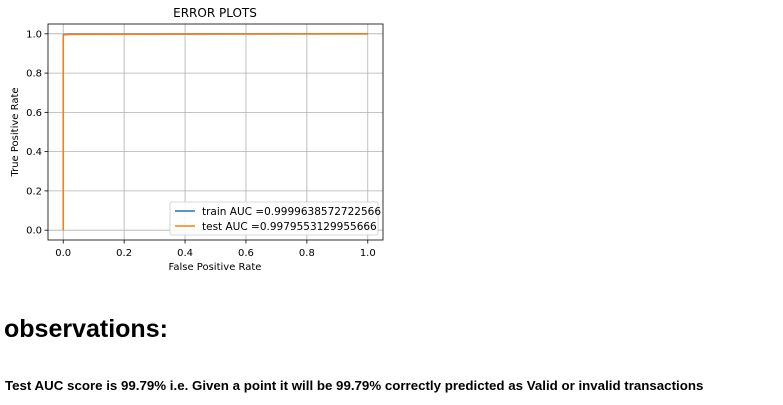  What do you see at coordinates (34, 34) in the screenshot?
I see `y-tick-label: 1.0` at bounding box center [34, 34].